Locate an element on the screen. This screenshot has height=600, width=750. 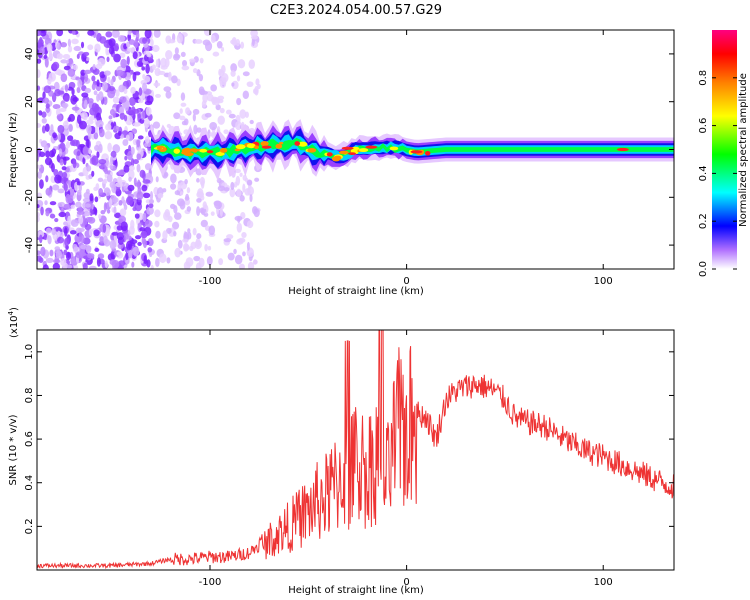
snr-y-tick-label: 1.0 is located at coordinates (29, 352).